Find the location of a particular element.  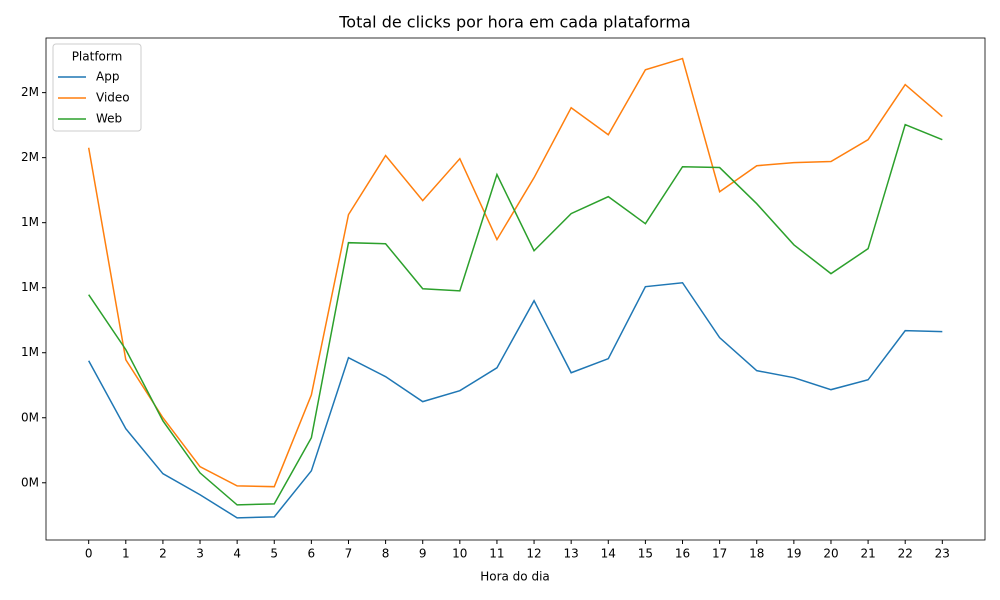

x-tick-label: 1 is located at coordinates (126, 554).